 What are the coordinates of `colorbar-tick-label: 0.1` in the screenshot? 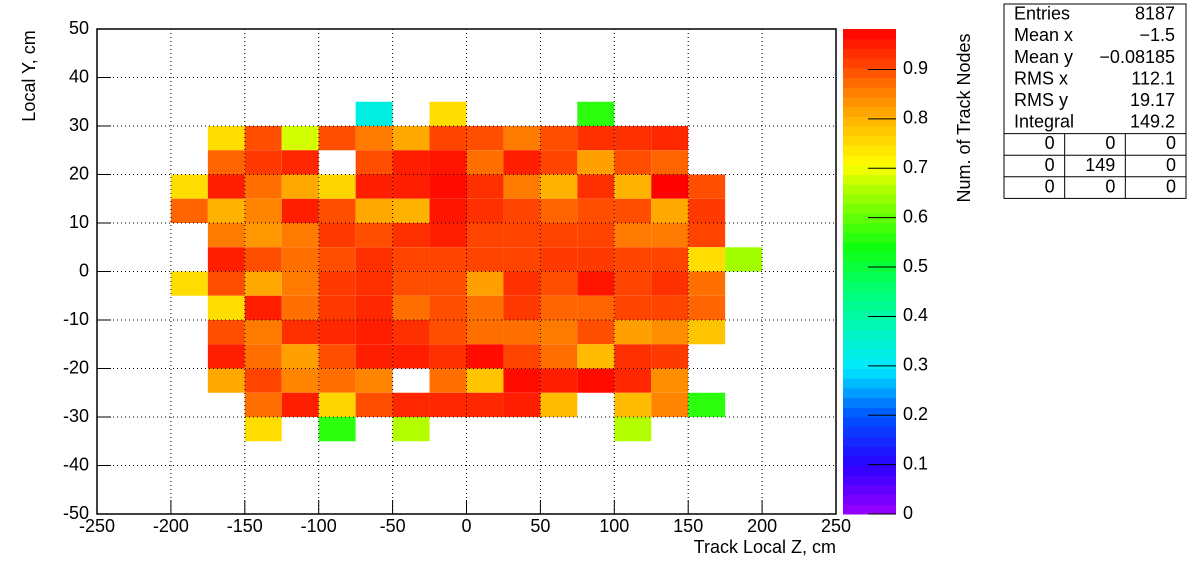 It's located at (915, 463).